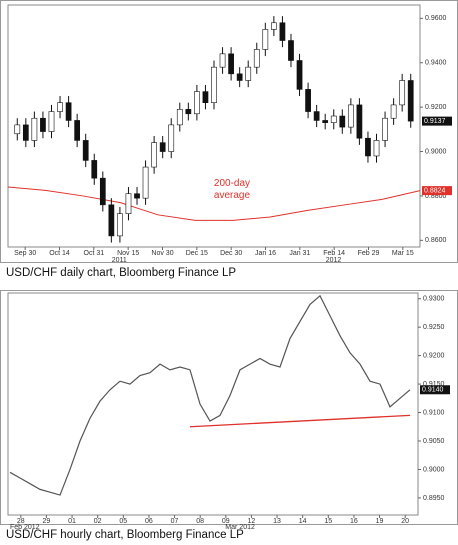 This screenshot has height=545, width=458. What do you see at coordinates (434, 412) in the screenshot?
I see `y-tick-label: 0.9100` at bounding box center [434, 412].